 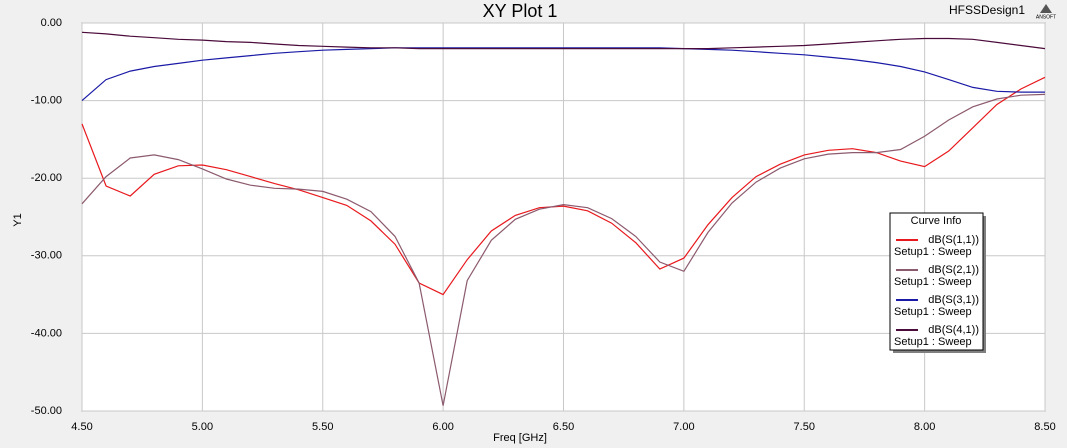 I want to click on y-tick-label: -30.00, so click(x=46, y=256).